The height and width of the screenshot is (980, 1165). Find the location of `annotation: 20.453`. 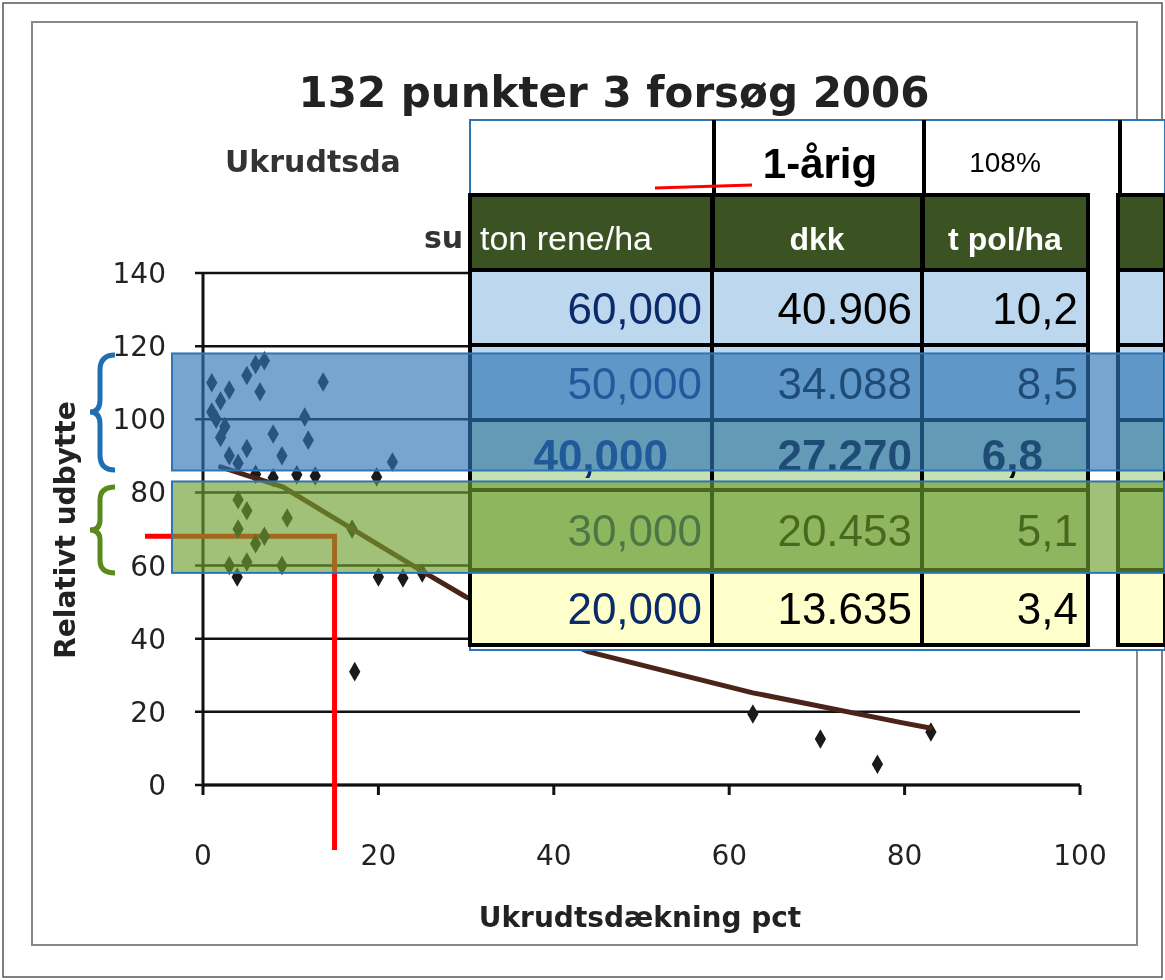

annotation: 20.453 is located at coordinates (844, 530).